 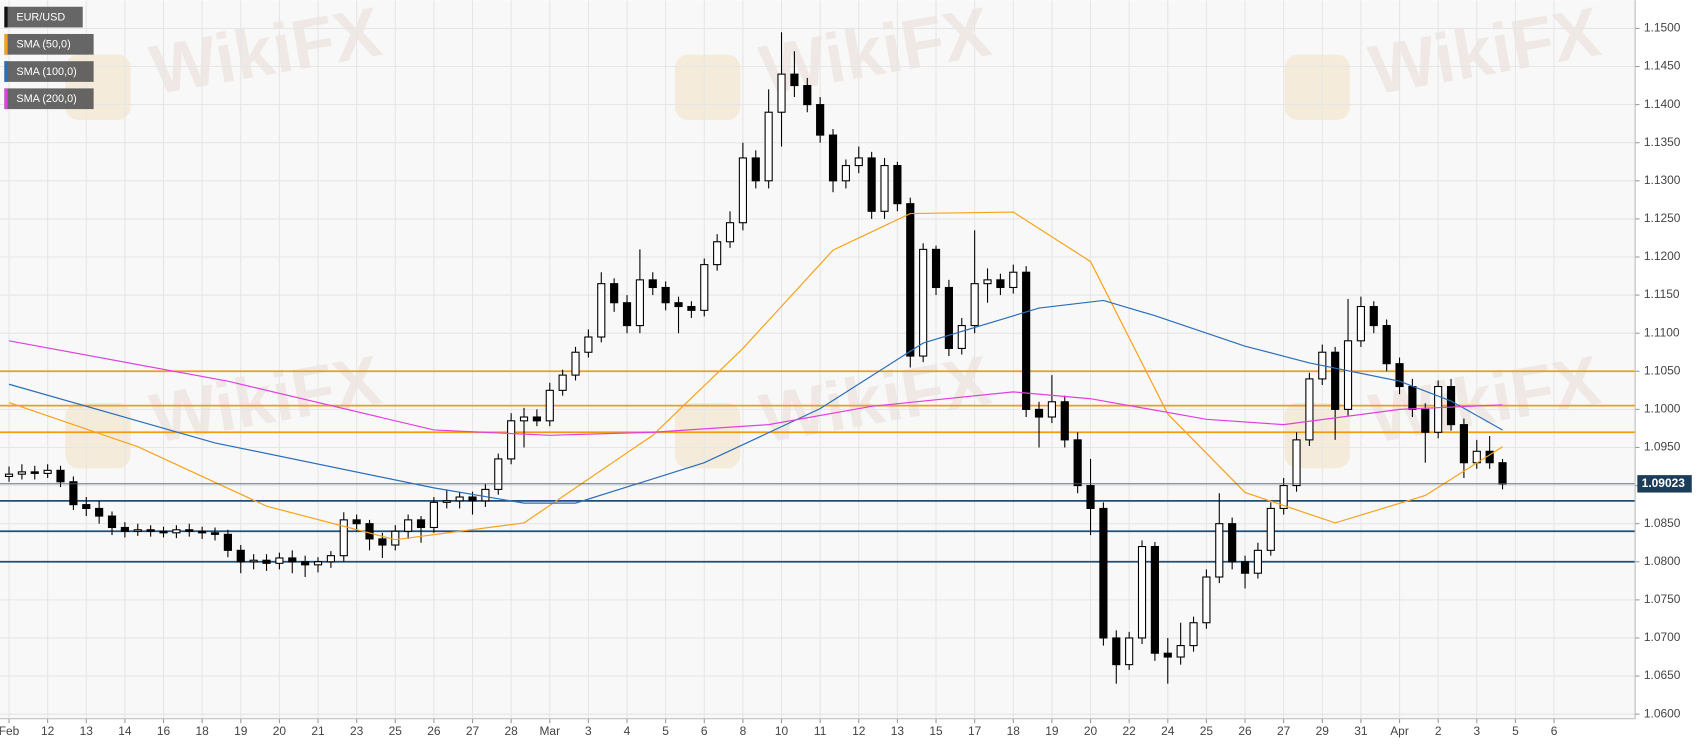 I want to click on x-tick-label: 3, so click(x=588, y=731).